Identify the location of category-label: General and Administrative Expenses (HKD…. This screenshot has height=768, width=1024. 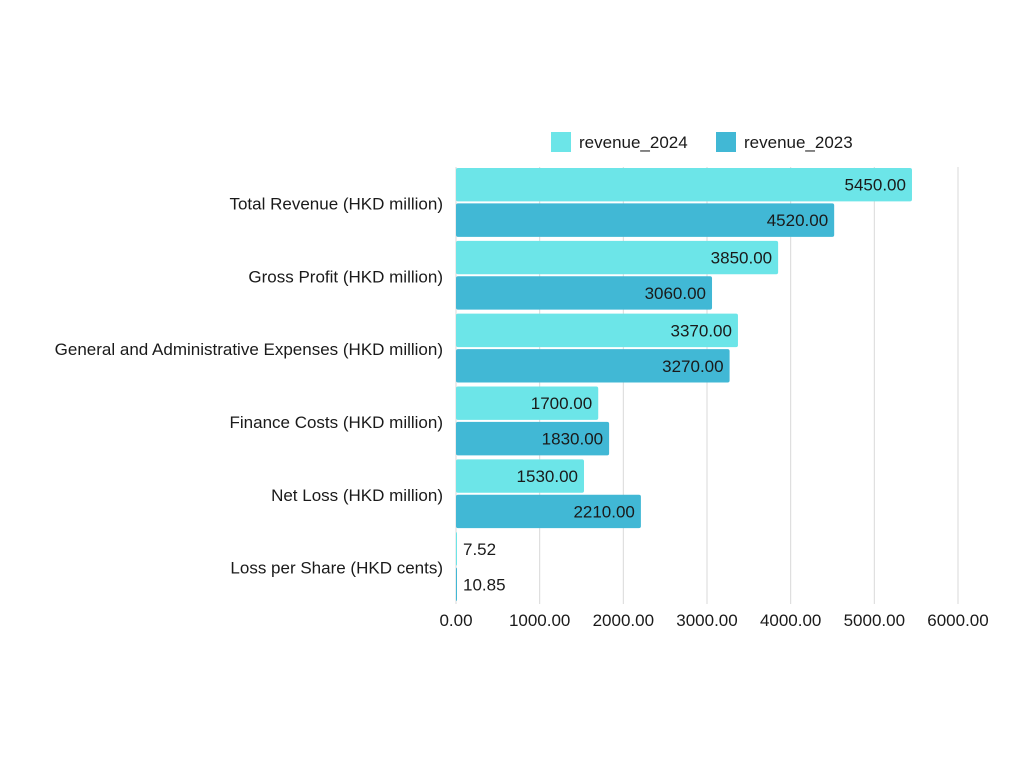
(249, 349).